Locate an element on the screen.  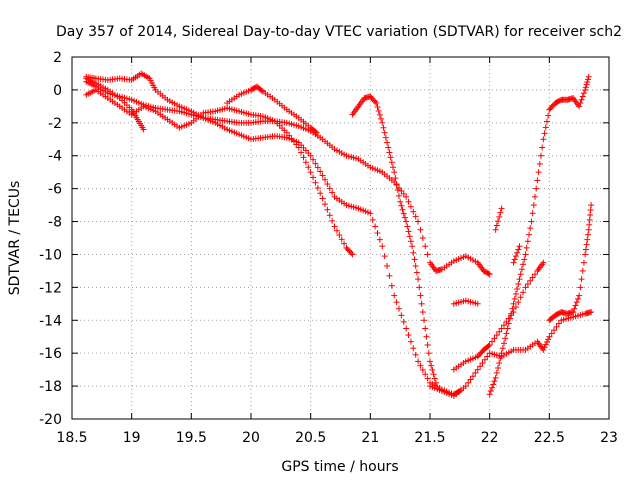
y-tick-label: -16 is located at coordinates (50, 354).